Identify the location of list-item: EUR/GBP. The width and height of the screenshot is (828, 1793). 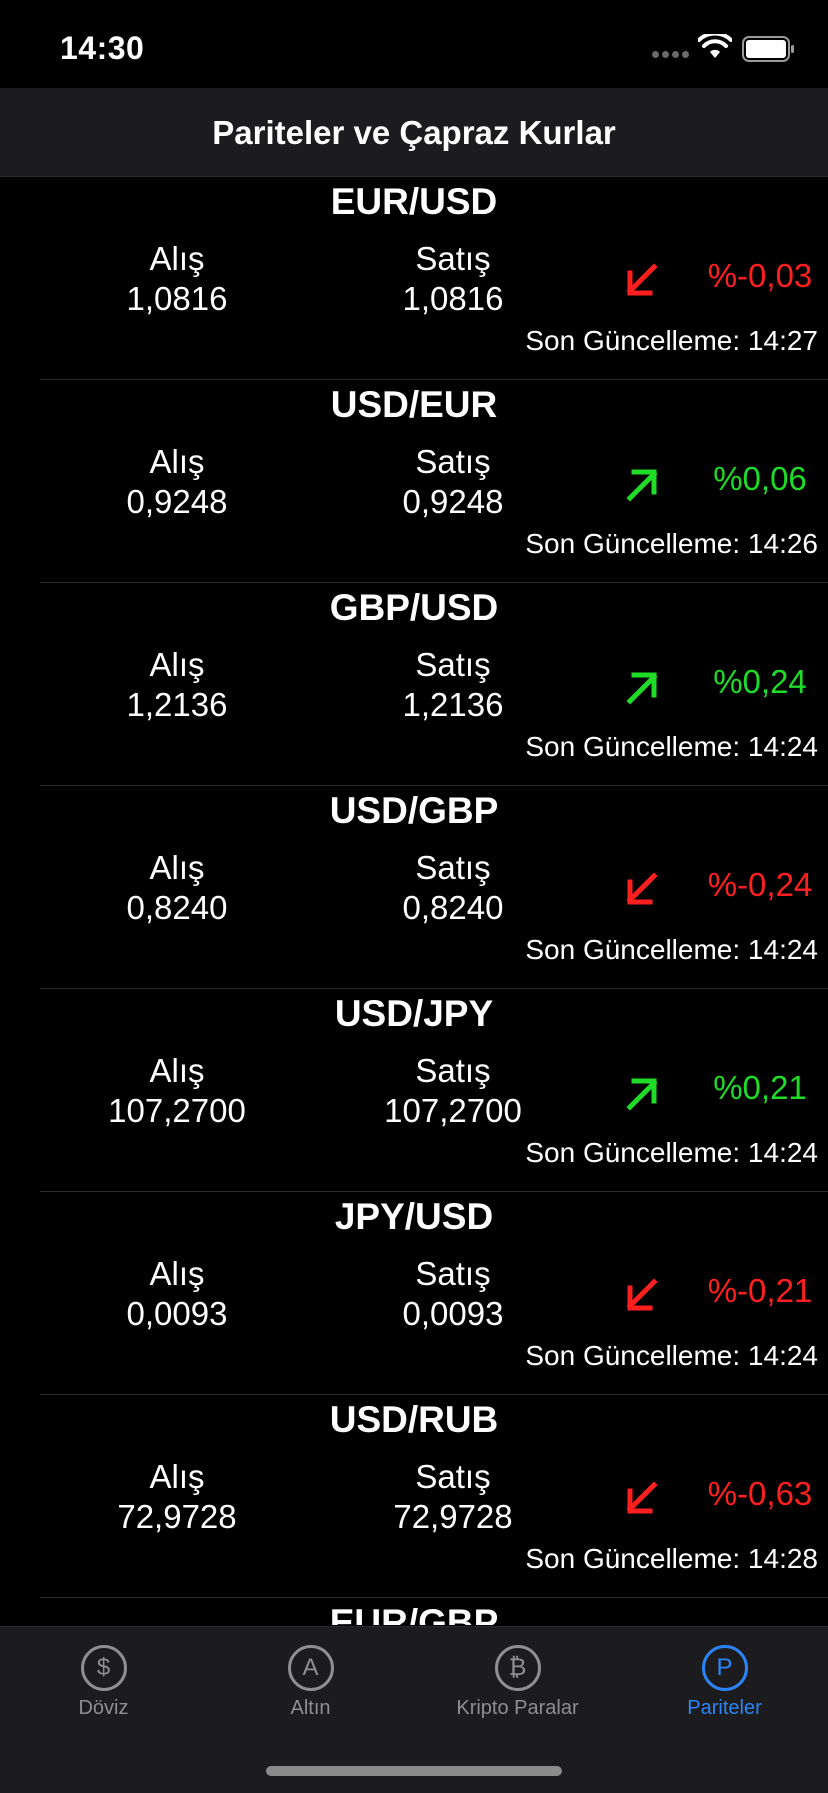
(434, 1611).